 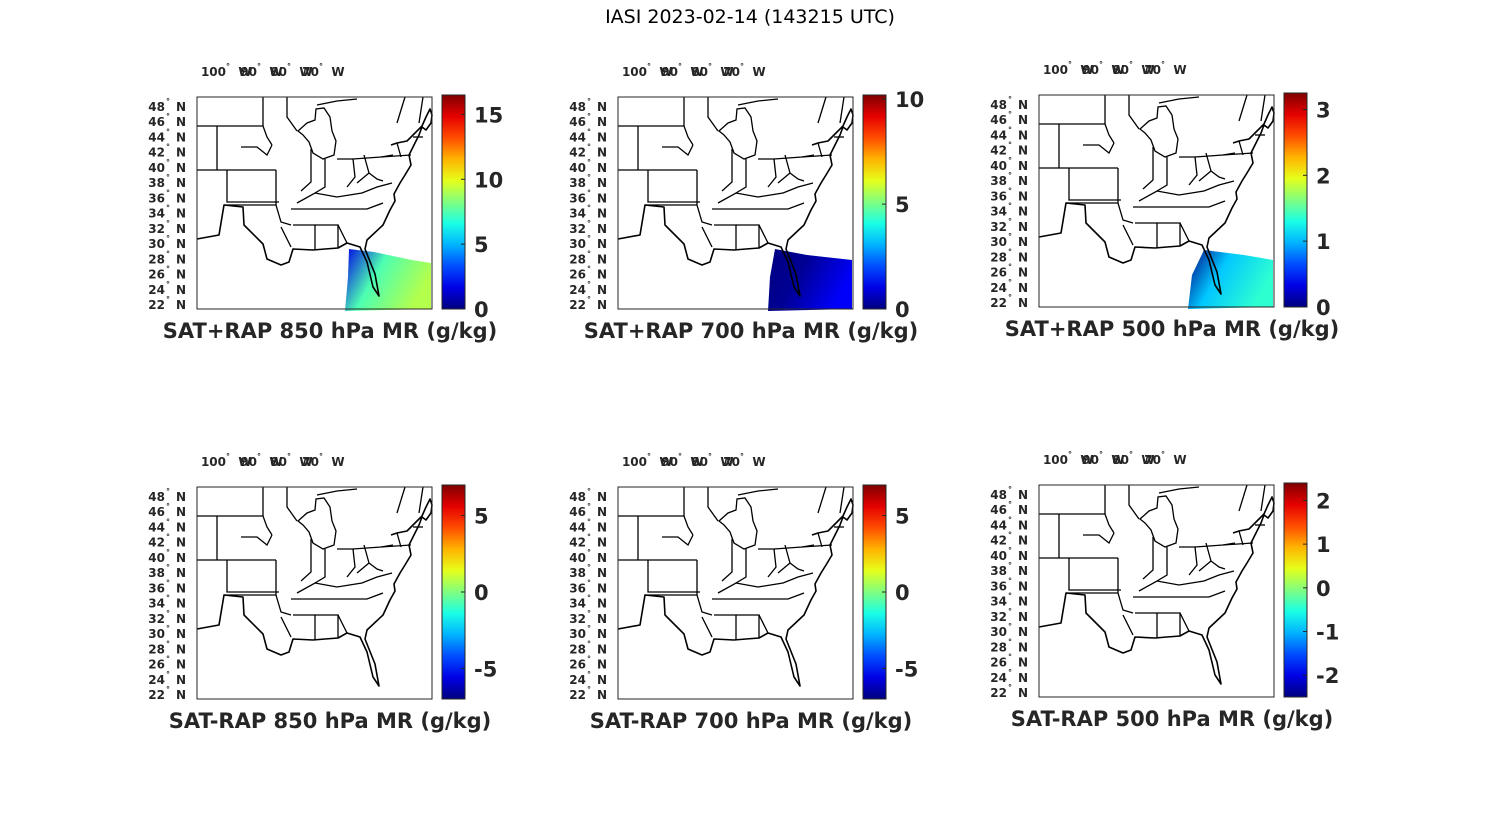 What do you see at coordinates (156, 290) in the screenshot?
I see `svg-text: 24` at bounding box center [156, 290].